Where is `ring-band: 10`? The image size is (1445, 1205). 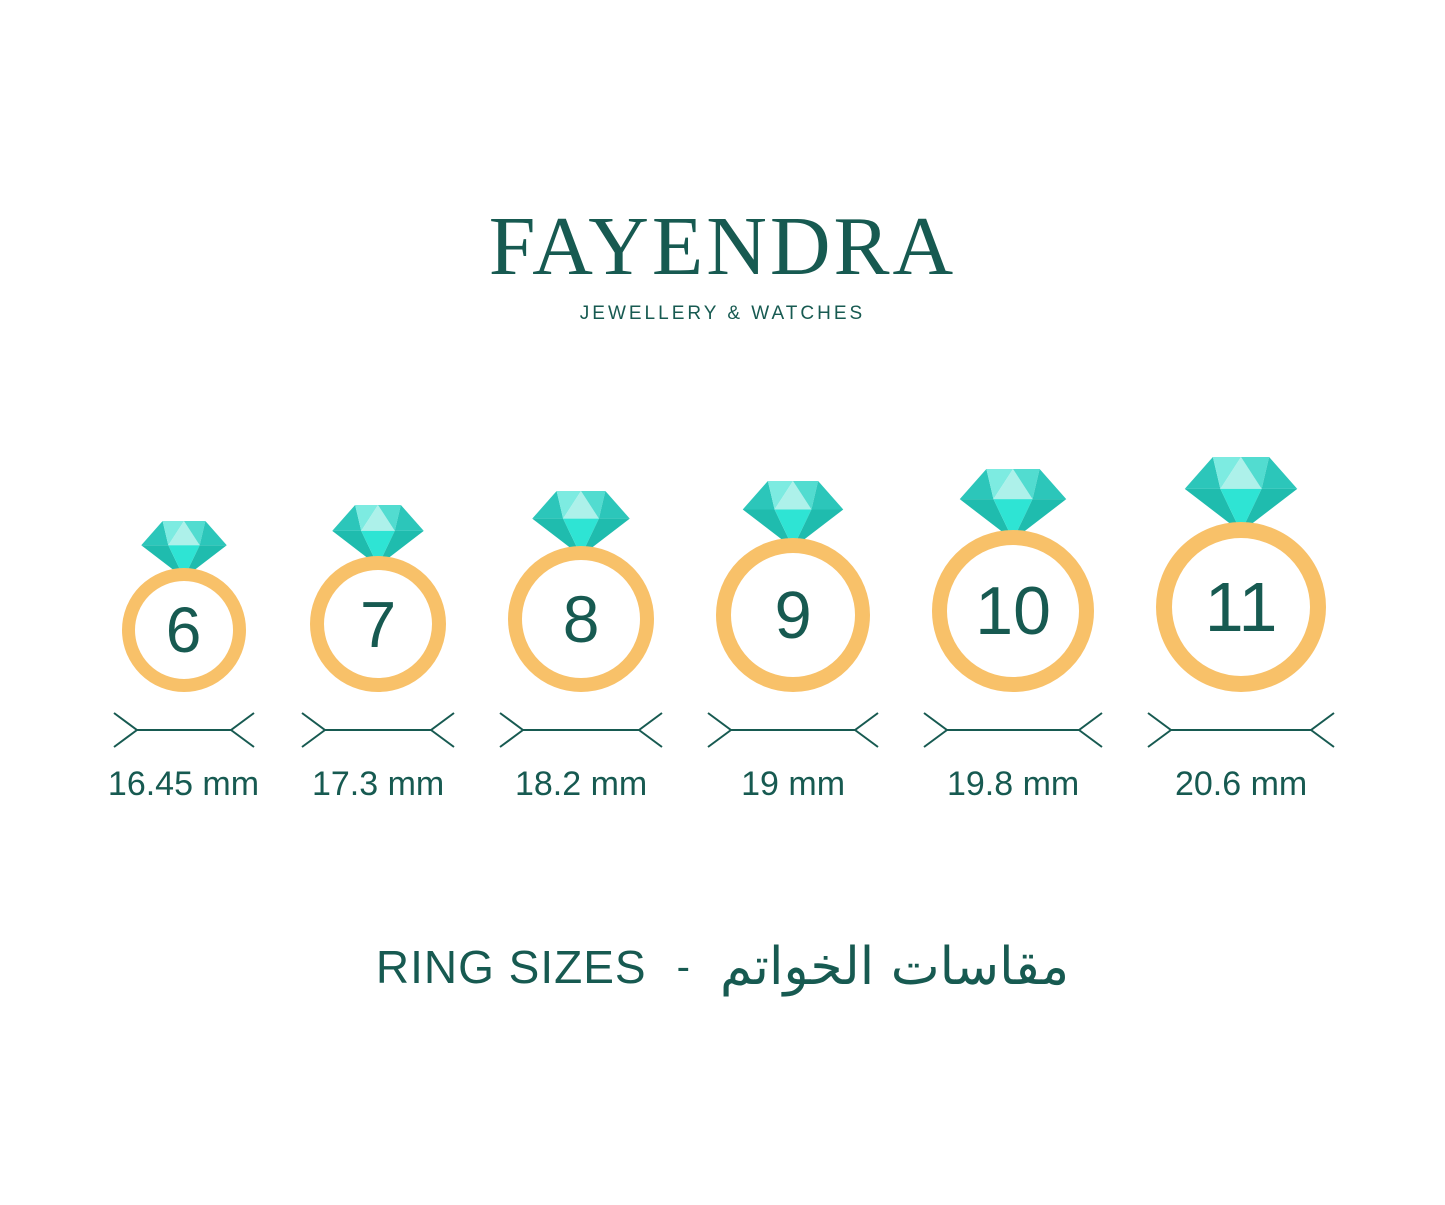
ring-band: 10 is located at coordinates (1013, 611).